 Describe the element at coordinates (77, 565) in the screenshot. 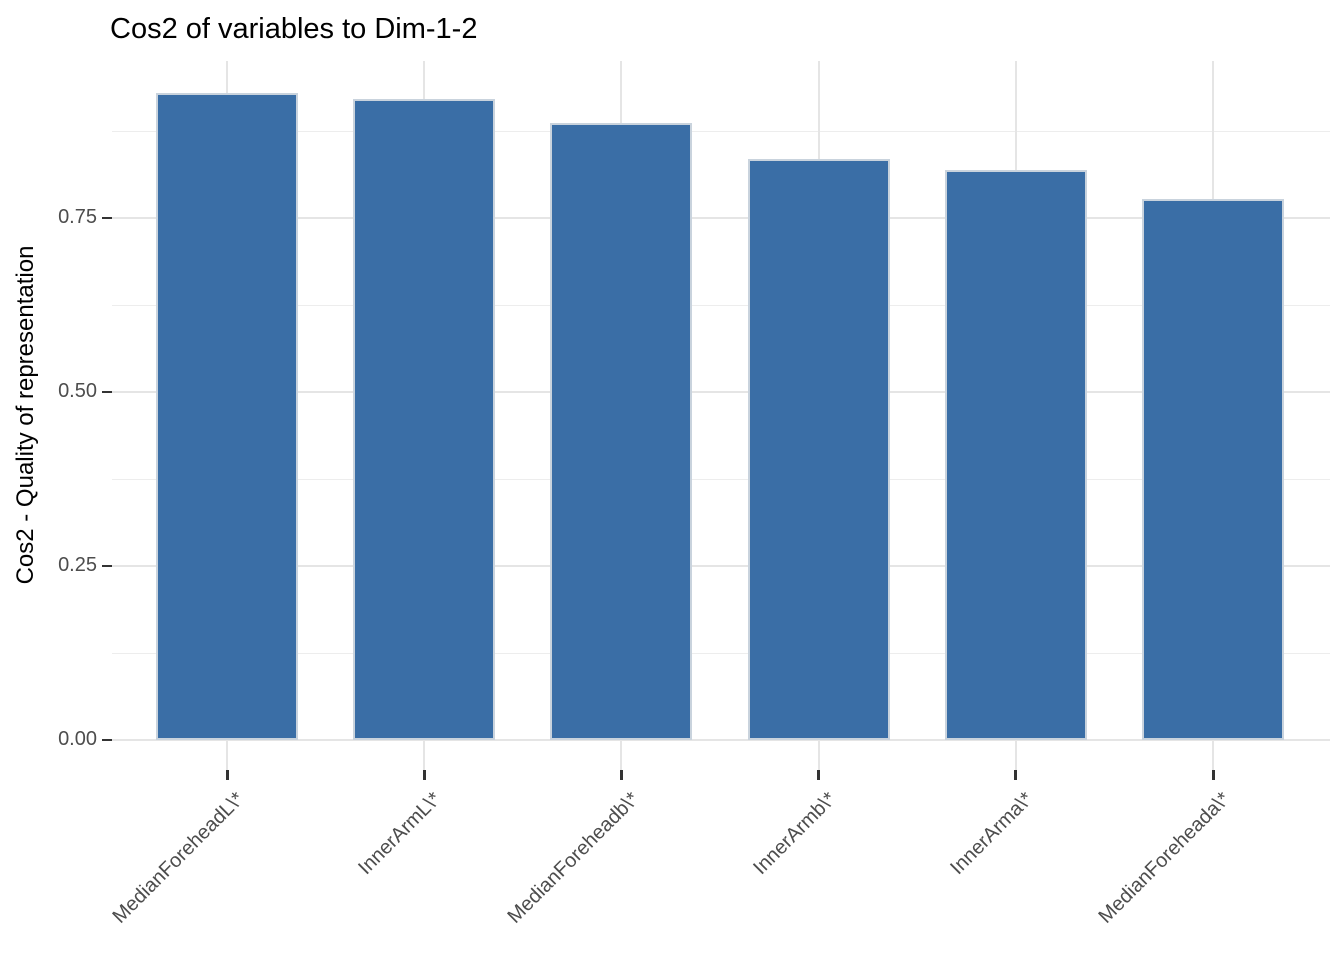

I see `y-axis-tick-label: 0.25` at that location.